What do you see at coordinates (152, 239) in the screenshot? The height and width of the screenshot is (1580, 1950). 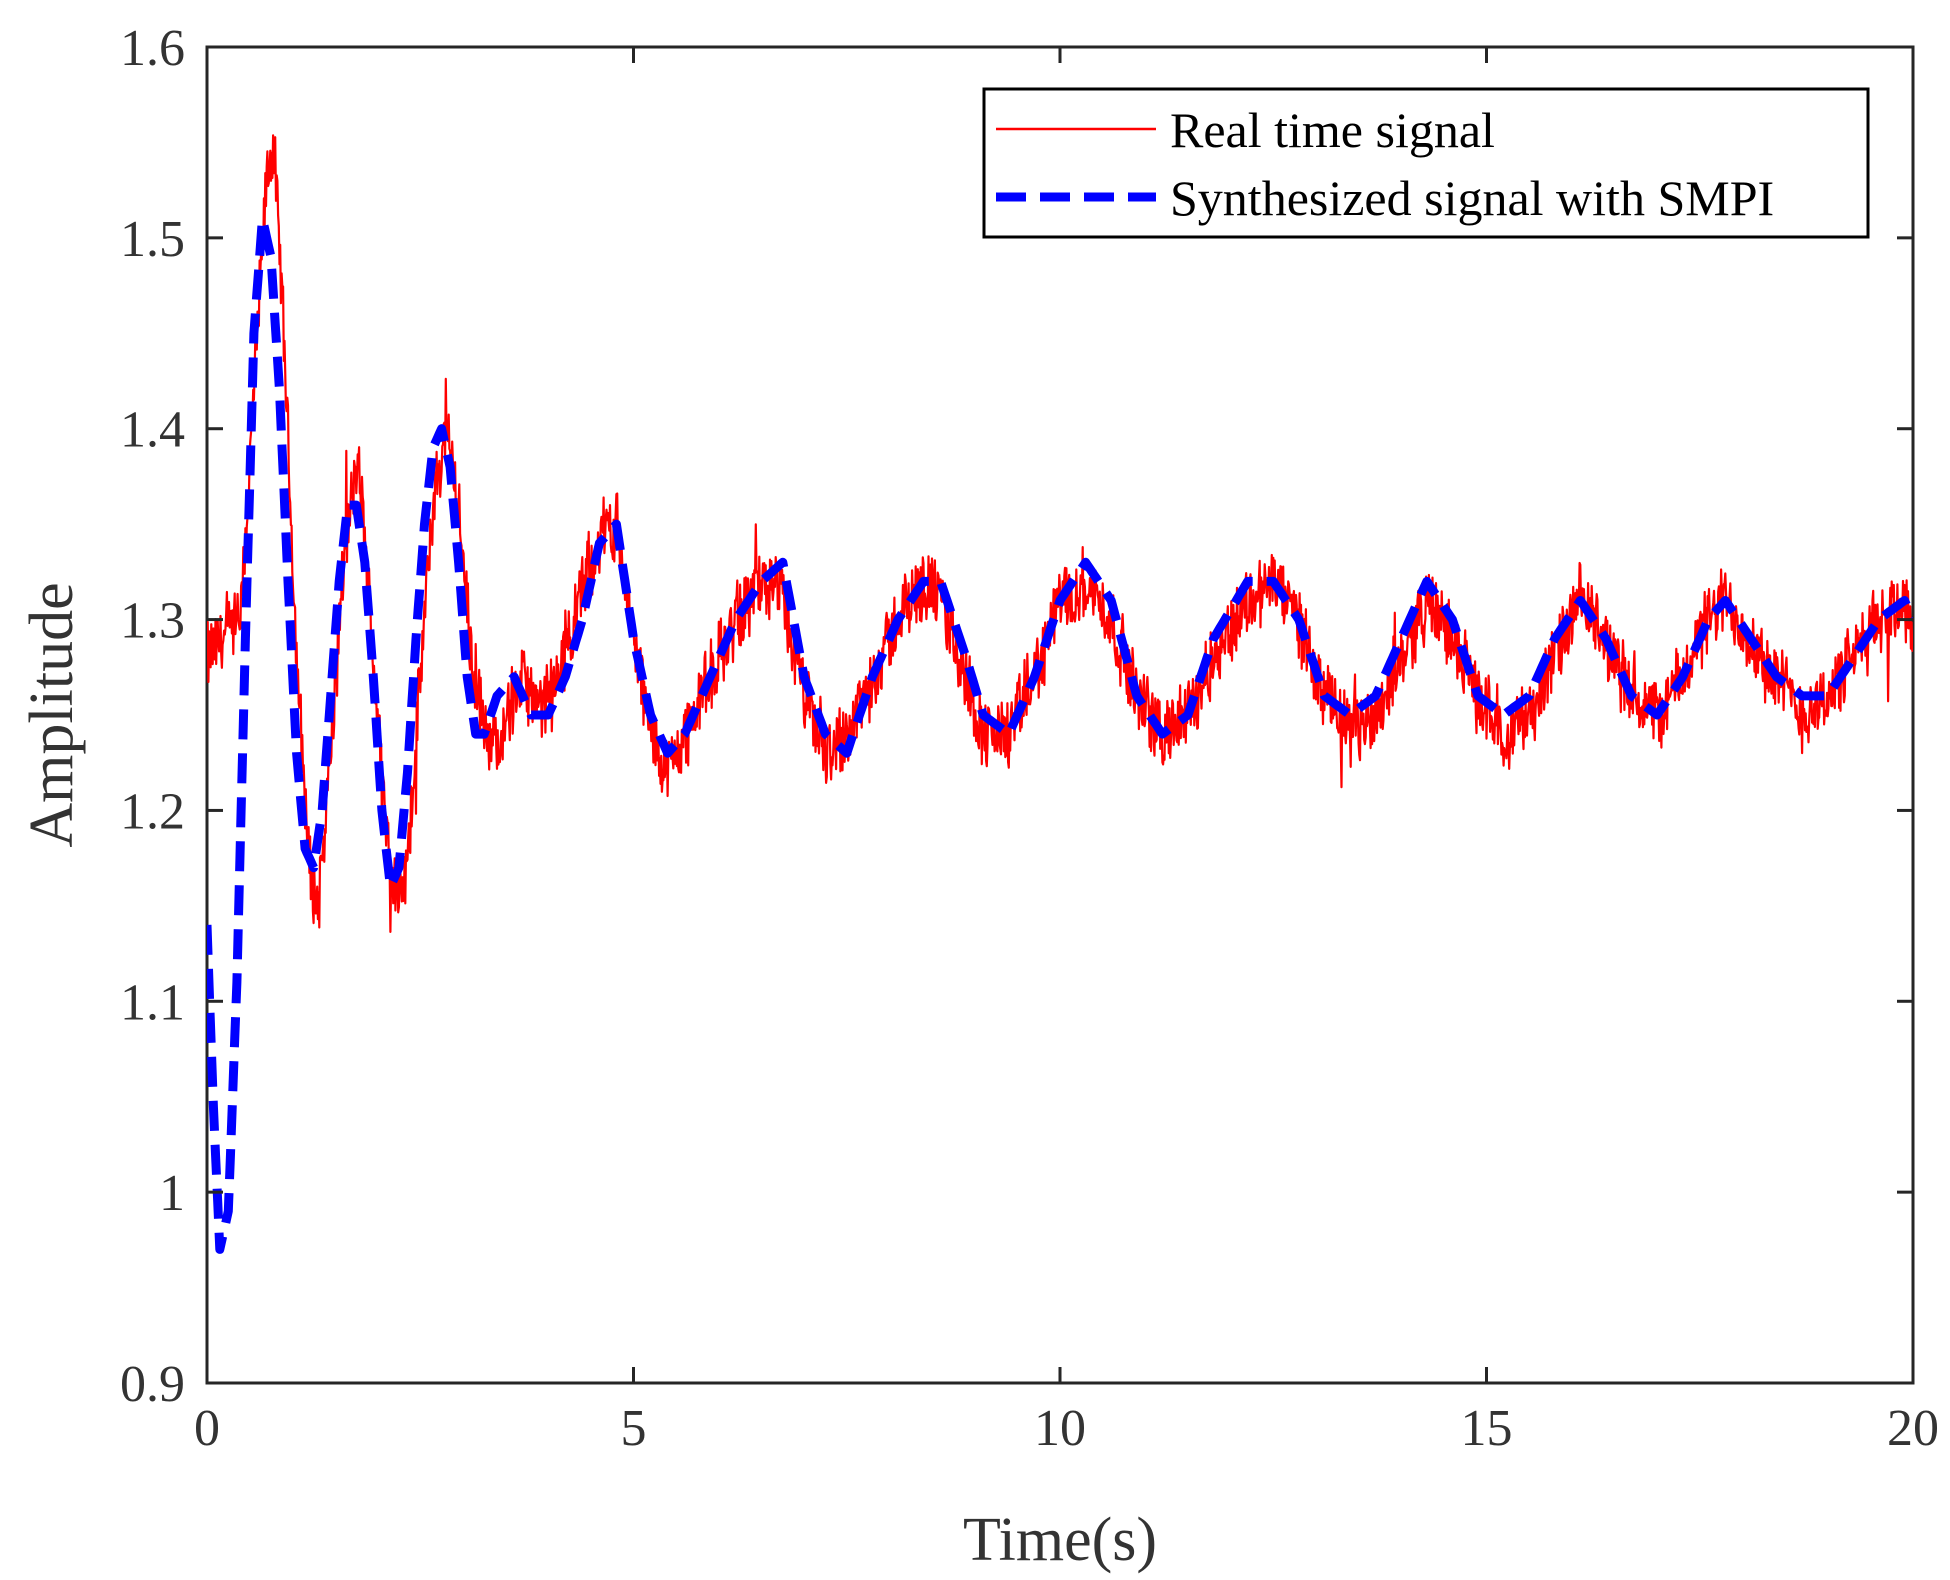 I see `y-tick-label: 1.5` at bounding box center [152, 239].